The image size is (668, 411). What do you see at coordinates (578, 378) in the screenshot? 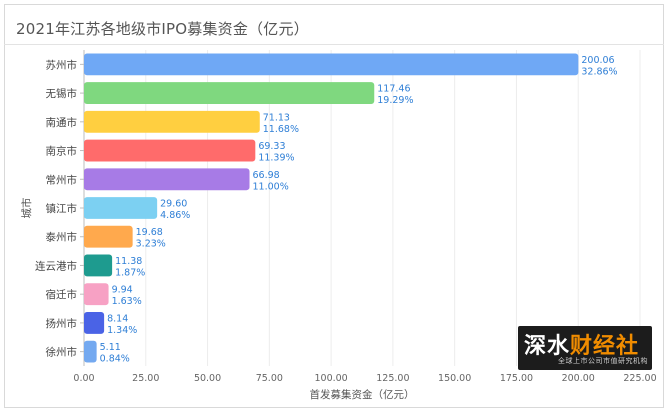
I see `x-tick-label: 200.00` at bounding box center [578, 378].